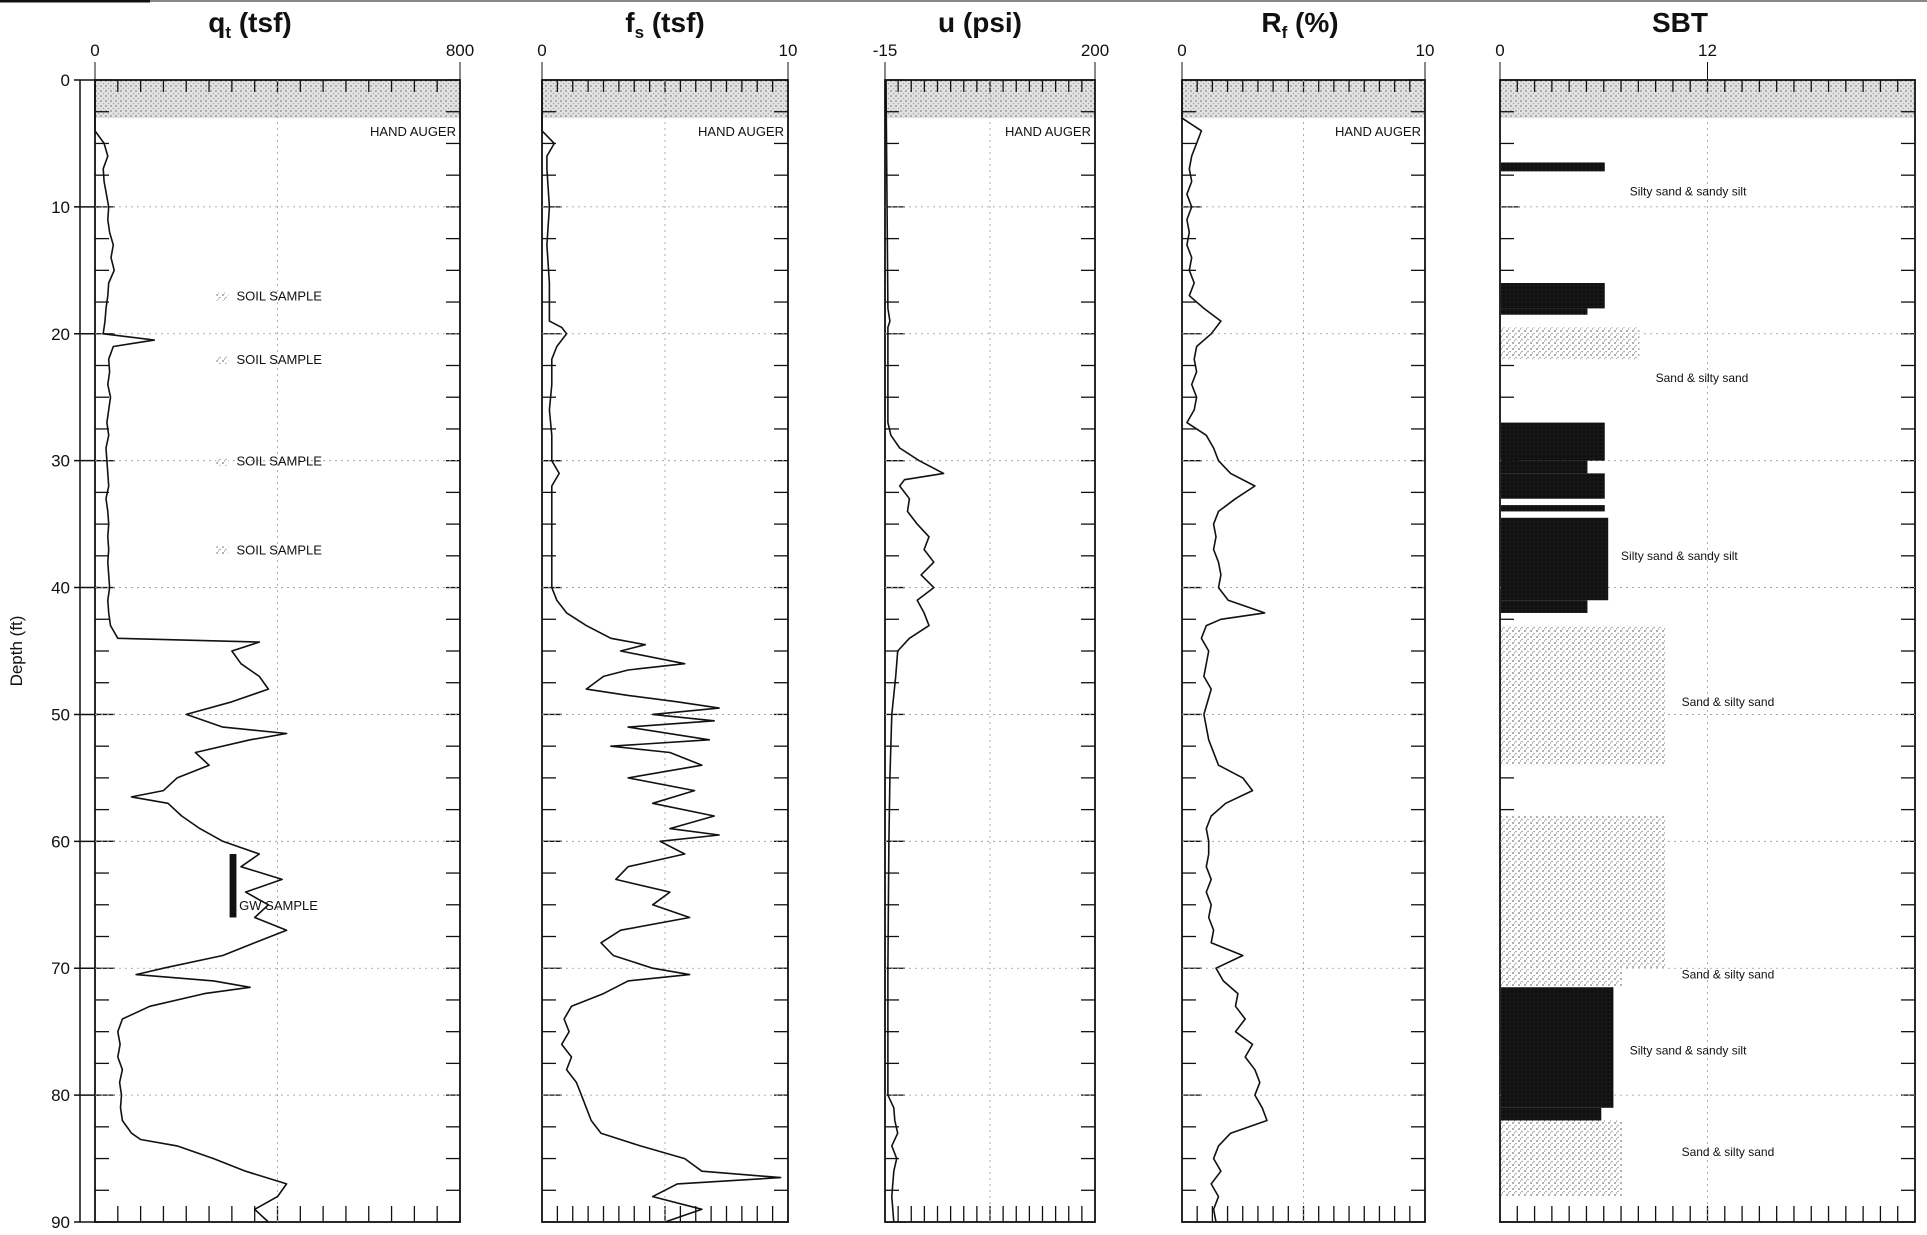 Image resolution: width=1927 pixels, height=1235 pixels. What do you see at coordinates (1680, 22) in the screenshot?
I see `panel-title-sbt: SBT` at bounding box center [1680, 22].